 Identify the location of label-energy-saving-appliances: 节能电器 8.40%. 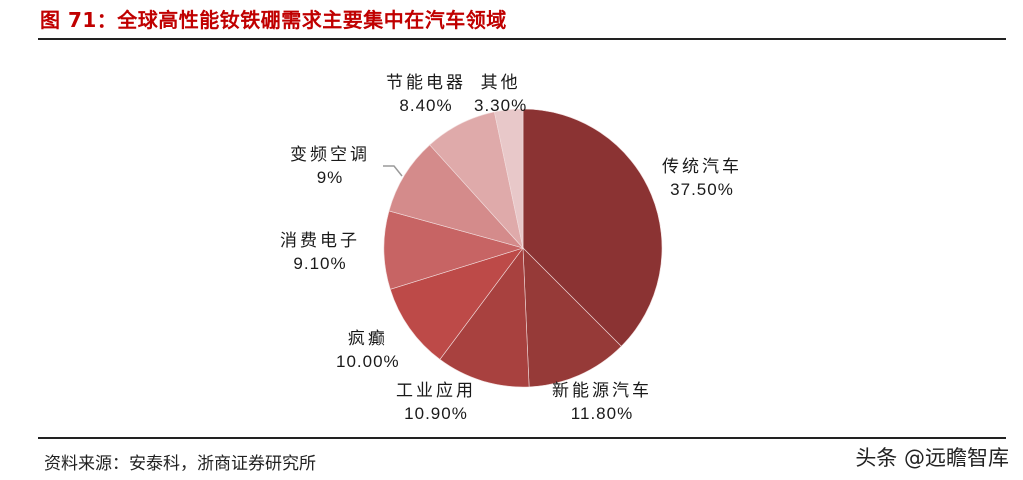
(426, 95).